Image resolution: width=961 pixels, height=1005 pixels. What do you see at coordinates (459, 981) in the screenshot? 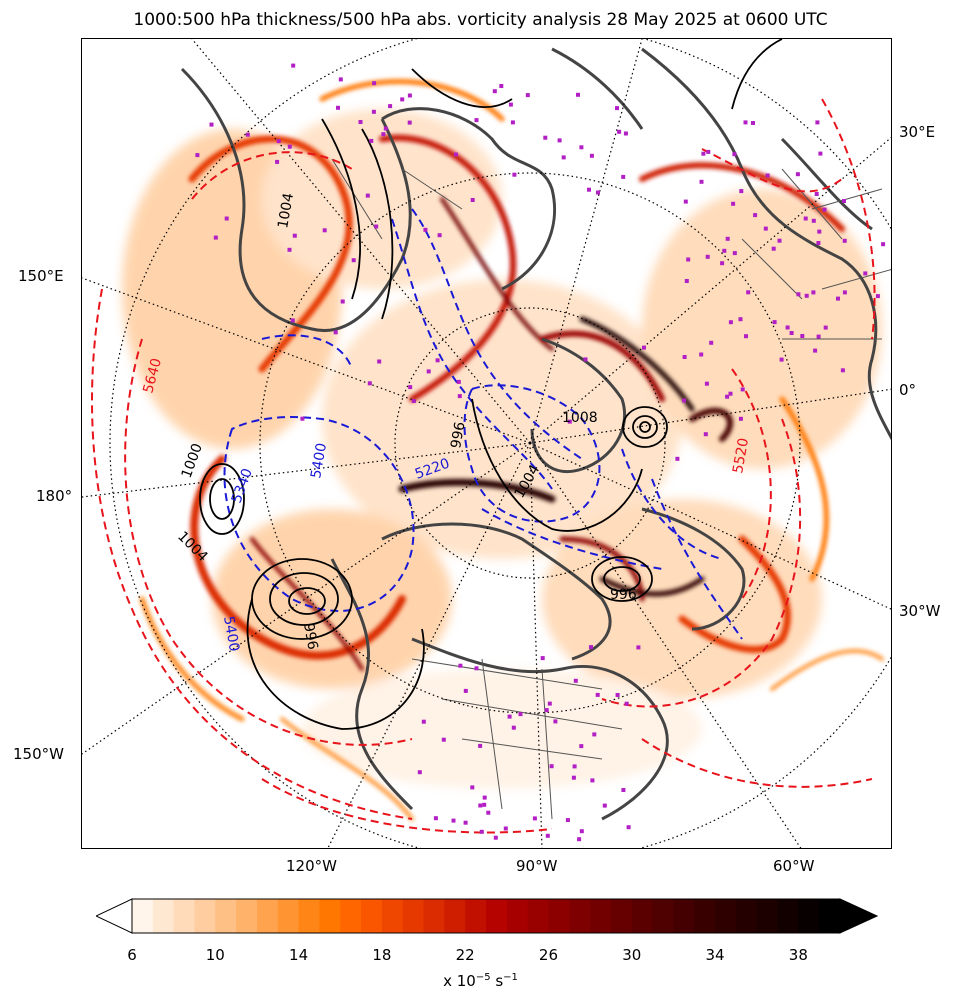
I see `colorbar-label-prefix: x 10` at bounding box center [459, 981].